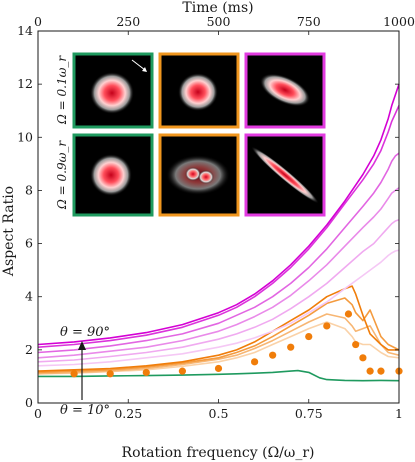 The height and width of the screenshot is (462, 415). Describe the element at coordinates (144, 69) in the screenshot. I see `arrowhead-icon` at that location.